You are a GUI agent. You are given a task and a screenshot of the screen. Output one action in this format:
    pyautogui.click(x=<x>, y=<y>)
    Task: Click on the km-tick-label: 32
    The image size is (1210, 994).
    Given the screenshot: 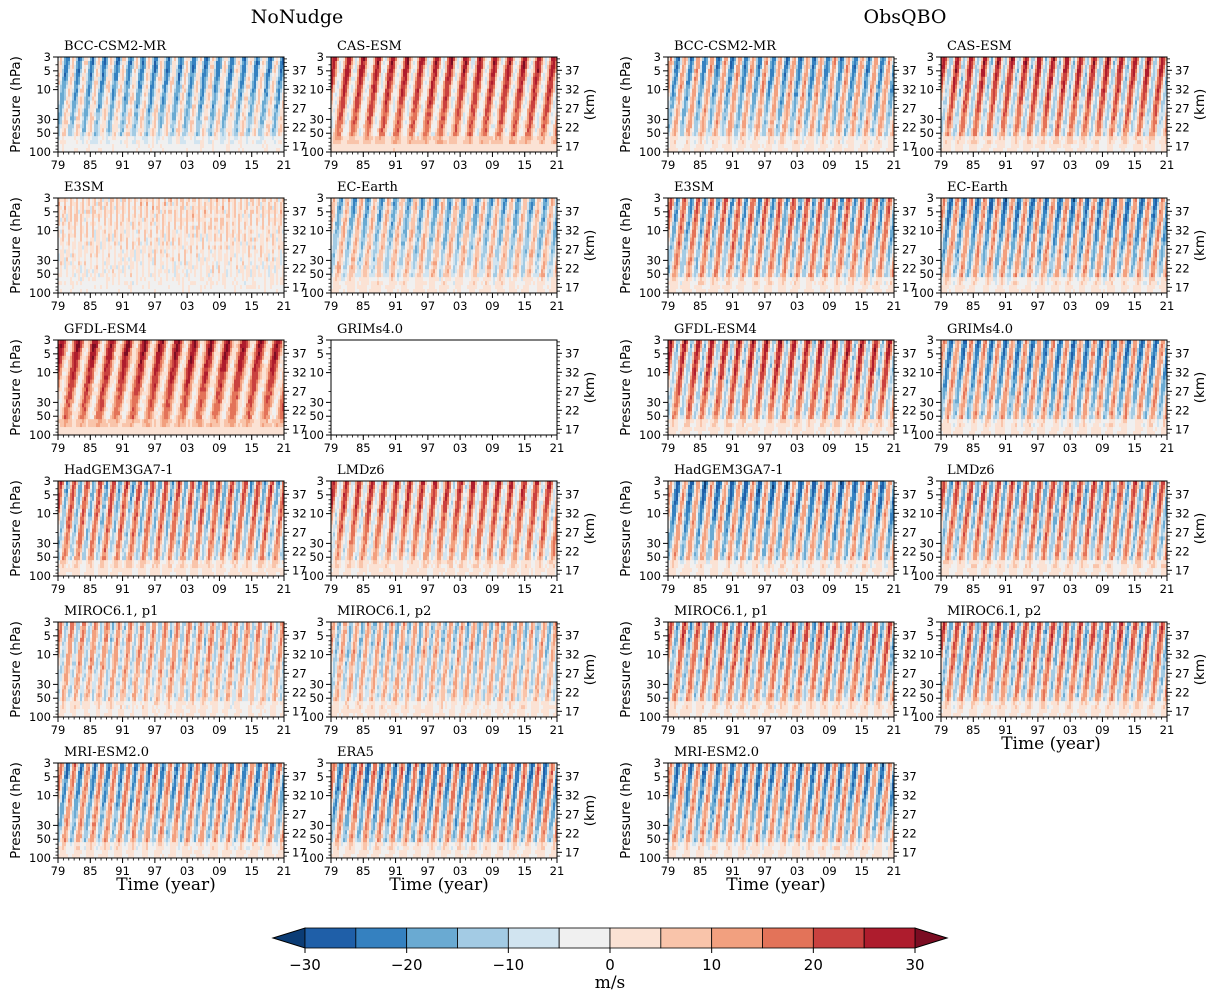 What is the action you would take?
    pyautogui.click(x=299, y=89)
    